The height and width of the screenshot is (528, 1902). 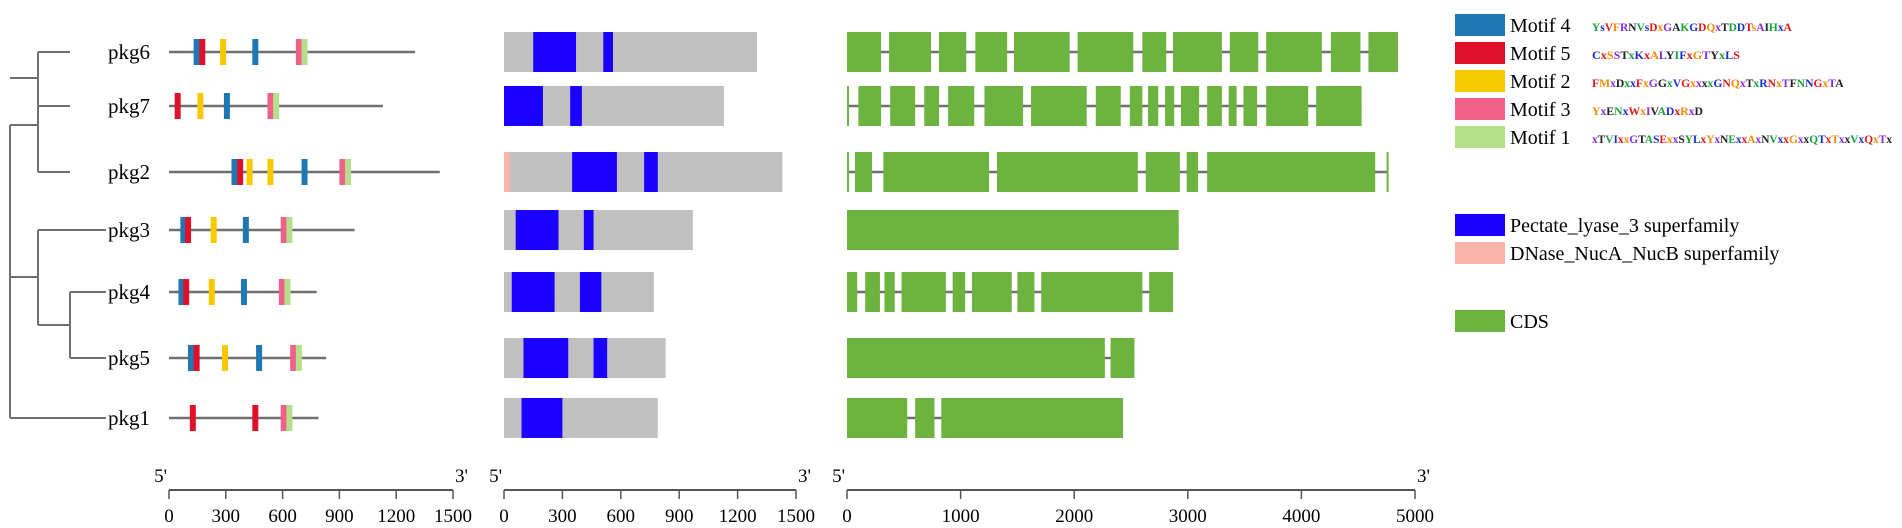 What do you see at coordinates (1624, 226) in the screenshot?
I see `legend-label: Pectate_lyase_3 superfamily` at bounding box center [1624, 226].